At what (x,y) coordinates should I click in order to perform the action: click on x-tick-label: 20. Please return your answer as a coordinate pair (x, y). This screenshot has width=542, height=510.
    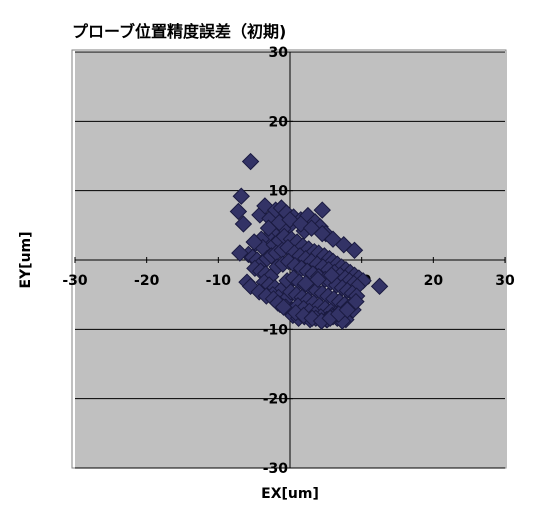
    Looking at the image, I should click on (434, 281).